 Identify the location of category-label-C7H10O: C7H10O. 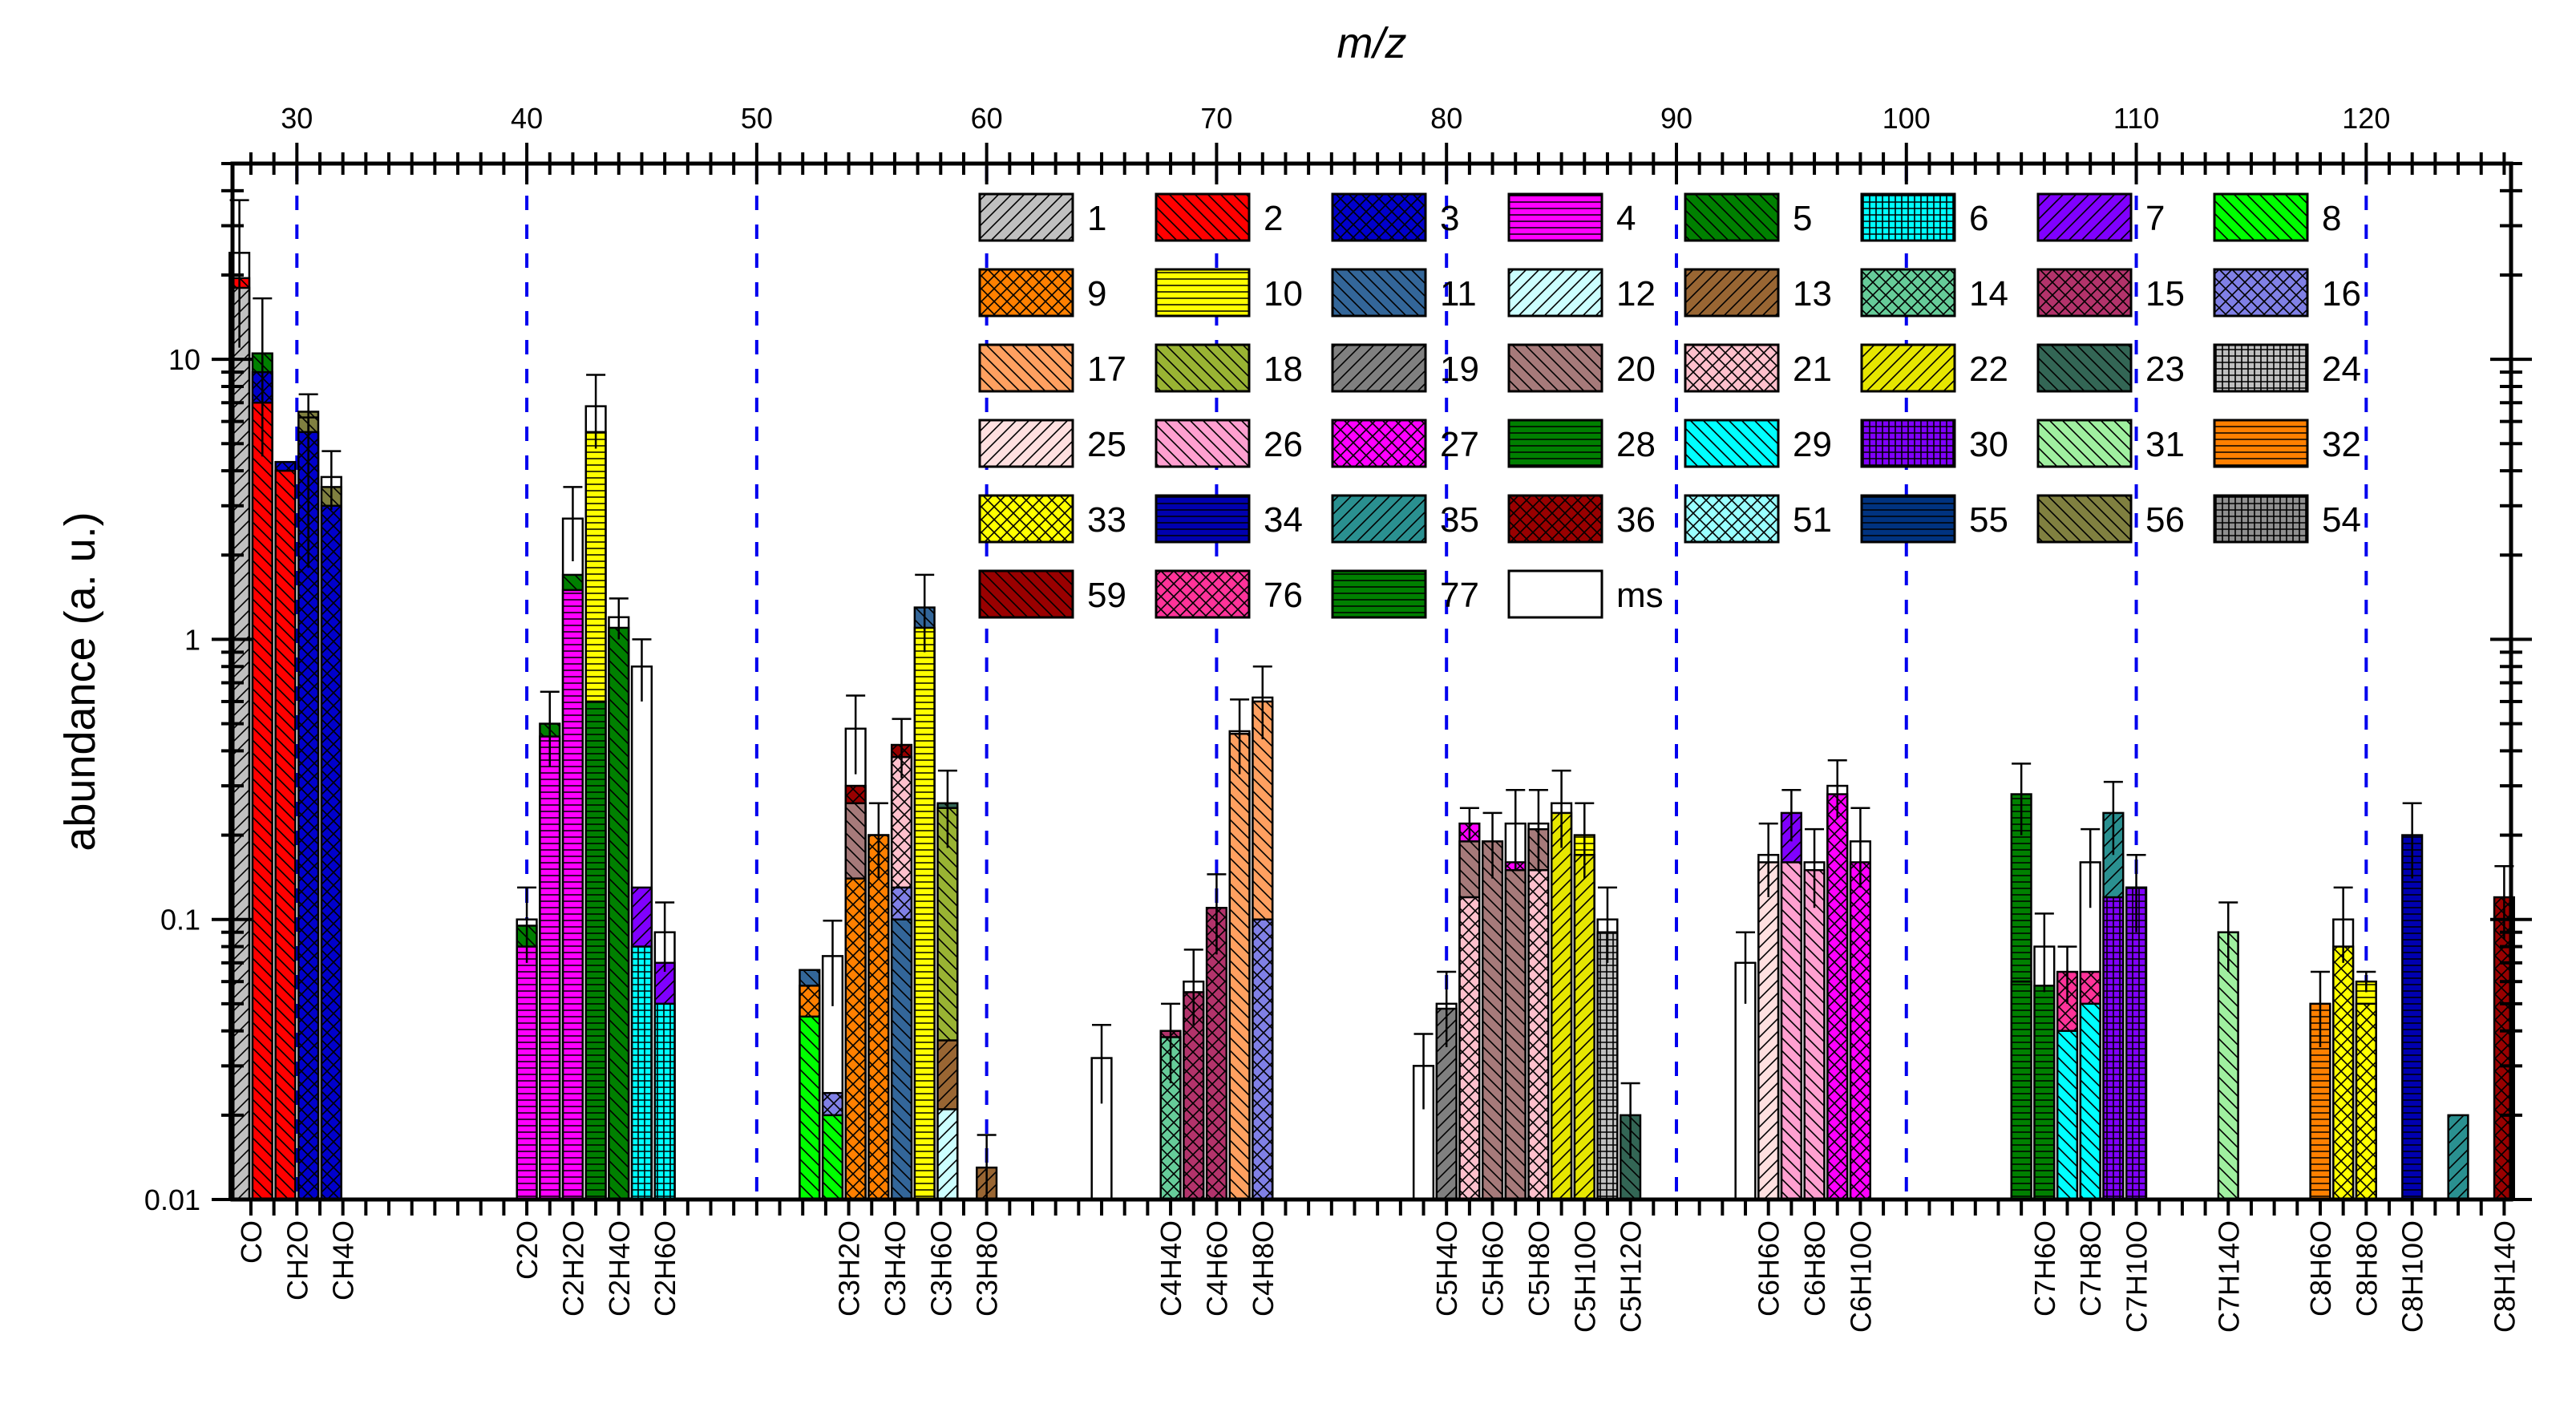
(2137, 1276).